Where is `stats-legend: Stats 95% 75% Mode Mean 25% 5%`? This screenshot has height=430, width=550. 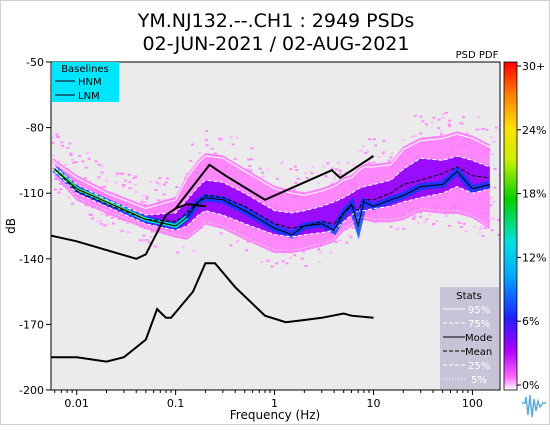 stats-legend: Stats 95% 75% Mode Mean 25% 5% is located at coordinates (469, 338).